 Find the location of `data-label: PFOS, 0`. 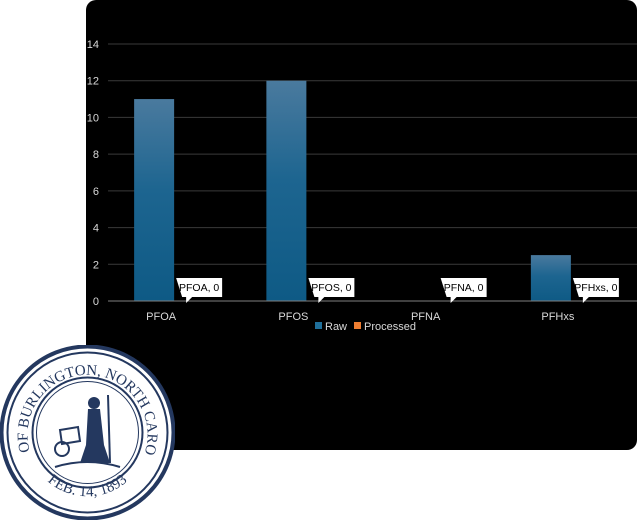

data-label: PFOS, 0 is located at coordinates (331, 288).